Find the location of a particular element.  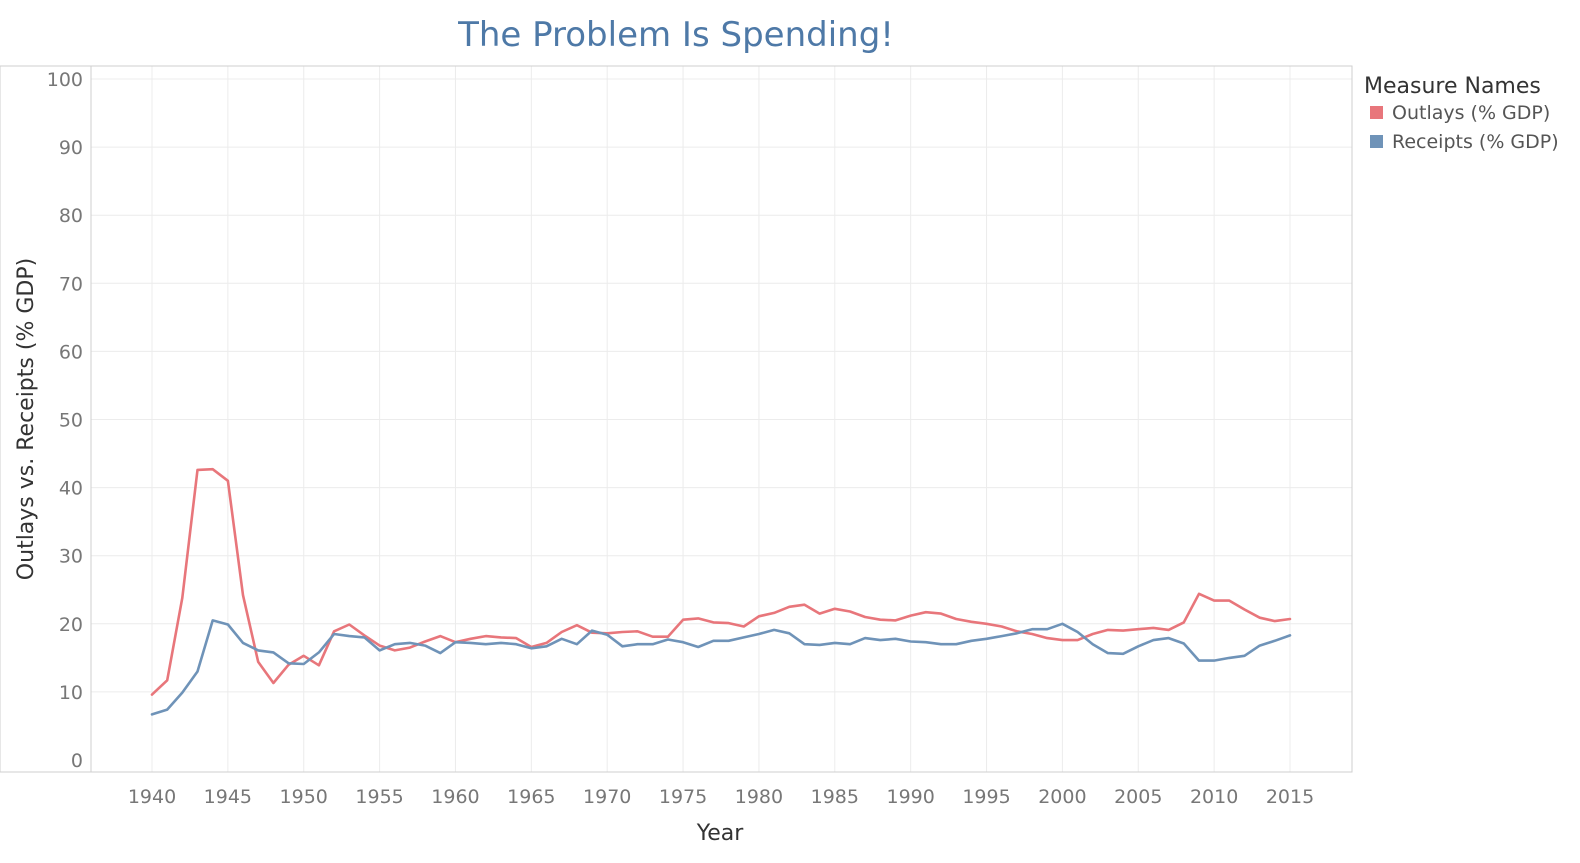

x-tick-label: 1980 is located at coordinates (759, 797).